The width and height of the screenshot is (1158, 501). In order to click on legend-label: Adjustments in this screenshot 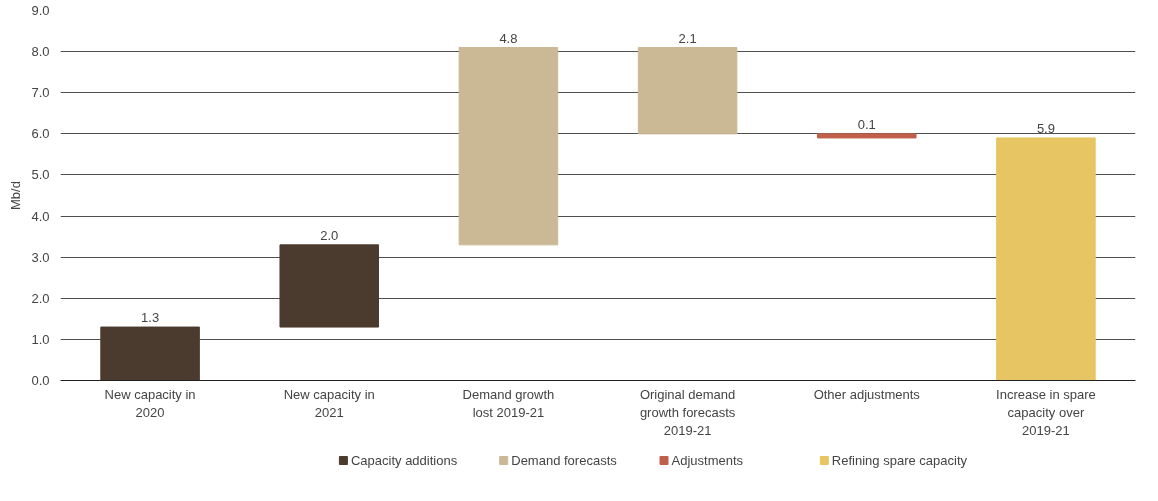, I will do `click(707, 460)`.